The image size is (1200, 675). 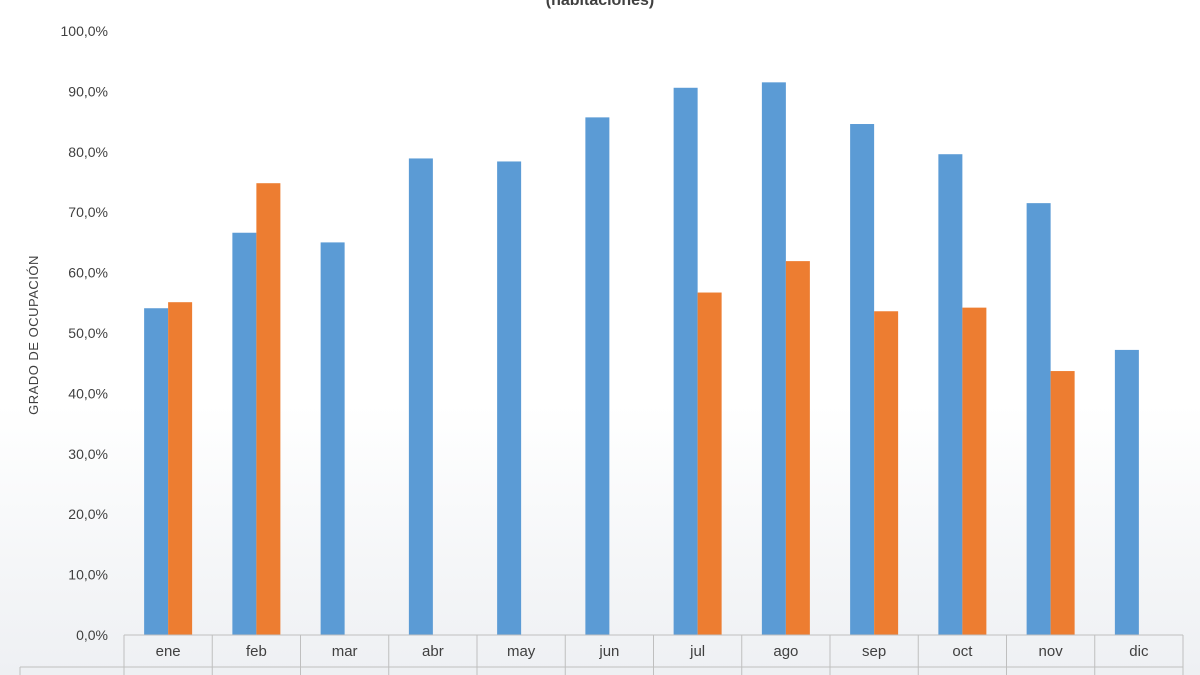 What do you see at coordinates (797, 448) in the screenshot?
I see `bar-series-2-ago` at bounding box center [797, 448].